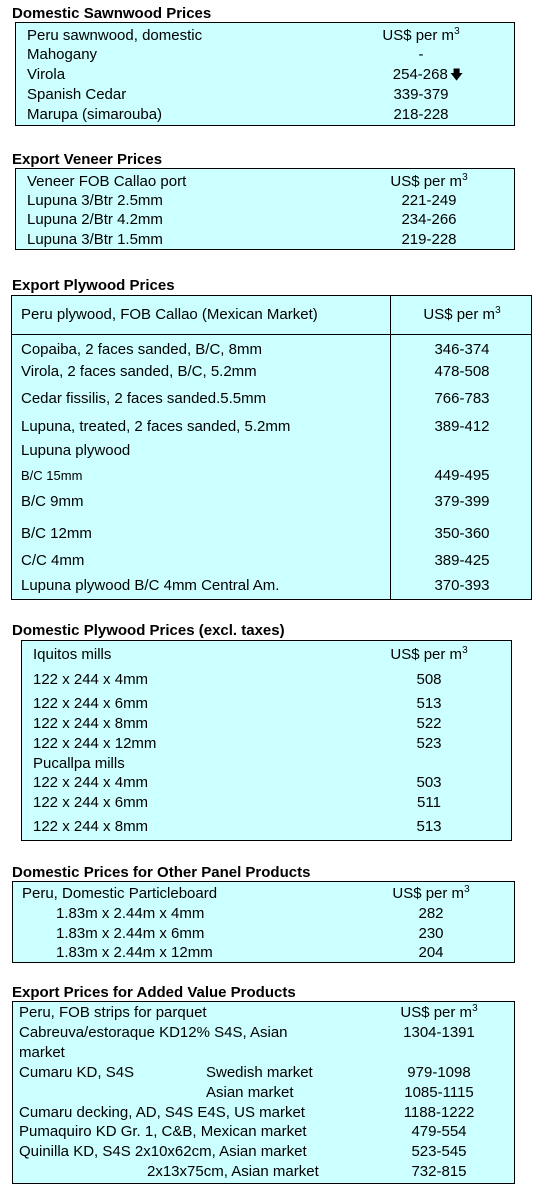 This screenshot has height=1194, width=544. Describe the element at coordinates (76, 450) in the screenshot. I see `table-row-label: Lupuna plywood` at that location.